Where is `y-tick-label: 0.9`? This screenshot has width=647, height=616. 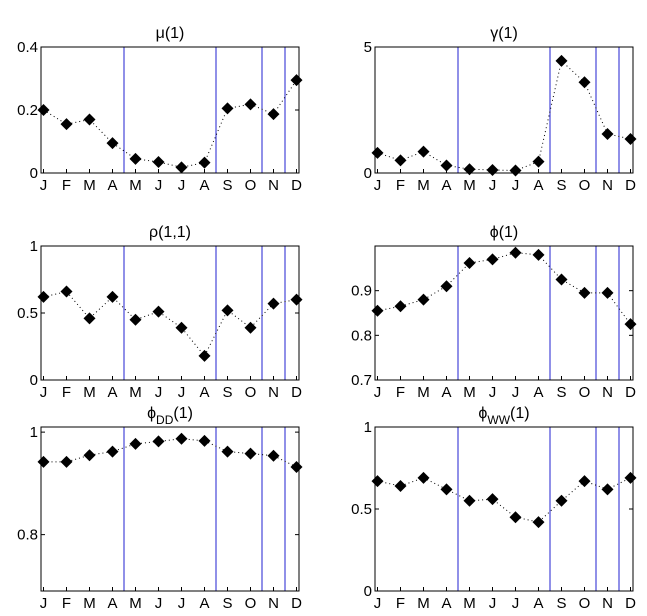 y-tick-label: 0.9 is located at coordinates (361, 291).